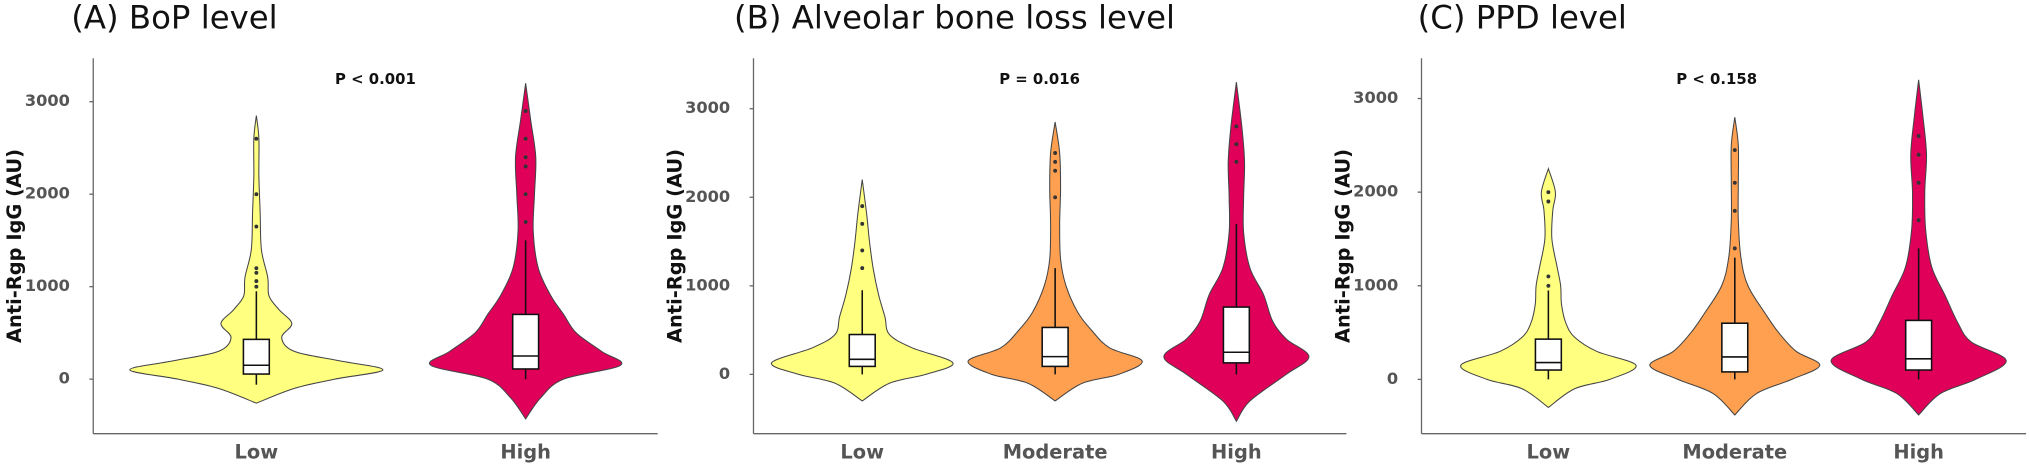 Image resolution: width=2030 pixels, height=468 pixels. What do you see at coordinates (1039, 79) in the screenshot?
I see `annotation: P = 0.016` at bounding box center [1039, 79].